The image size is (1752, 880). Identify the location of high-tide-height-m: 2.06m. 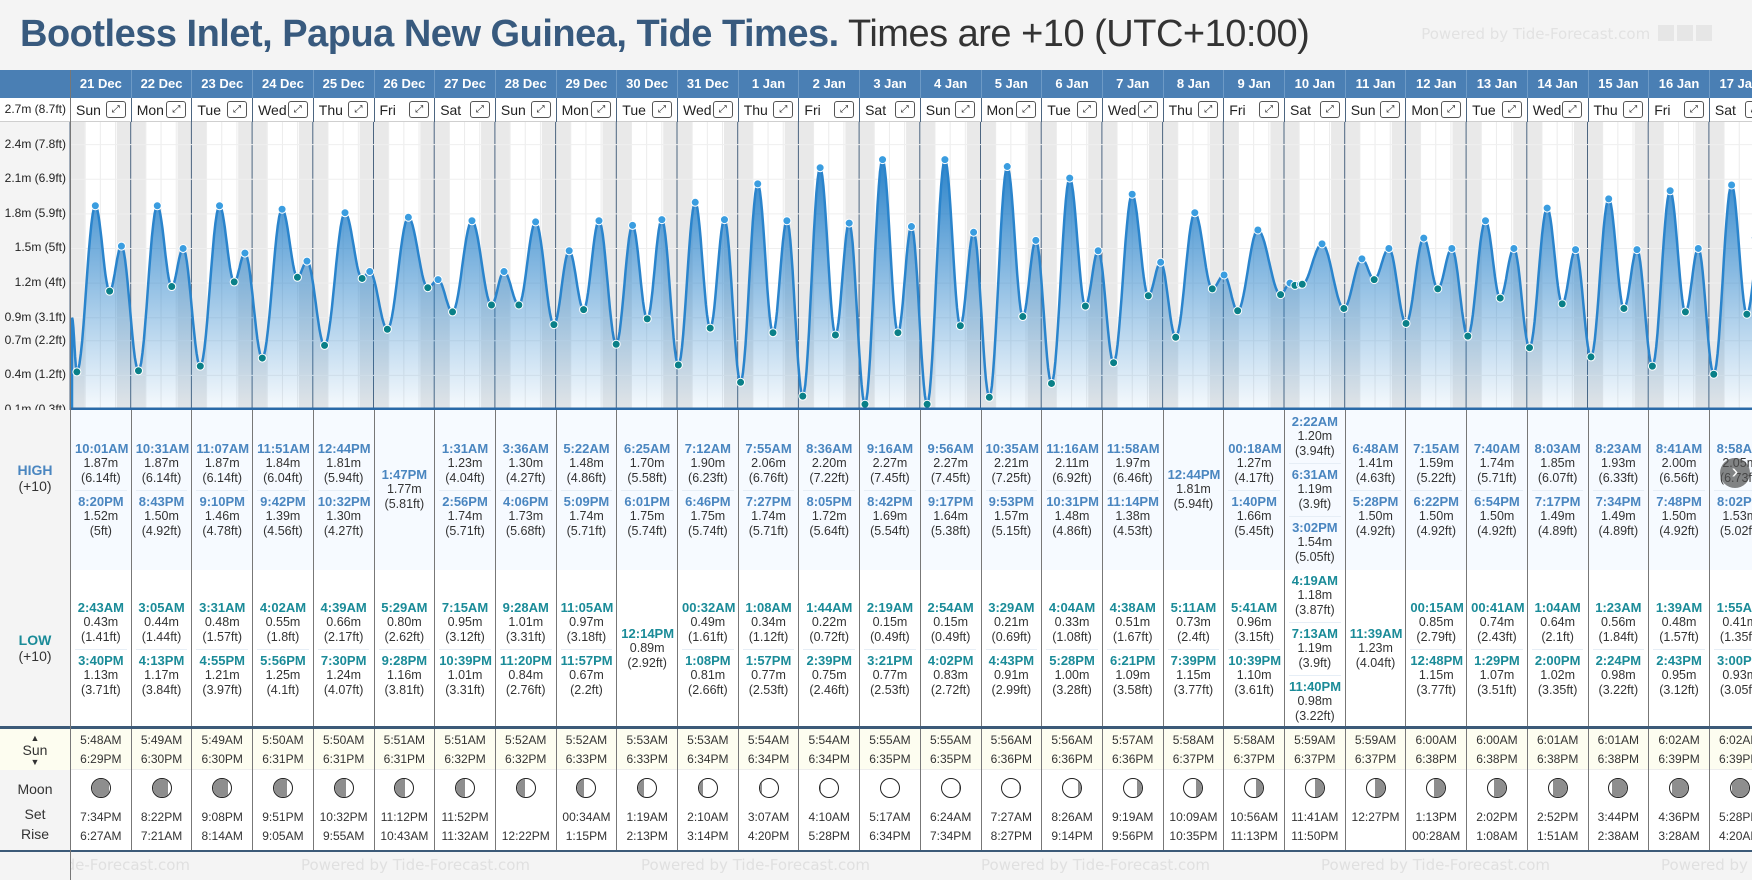
(768, 462).